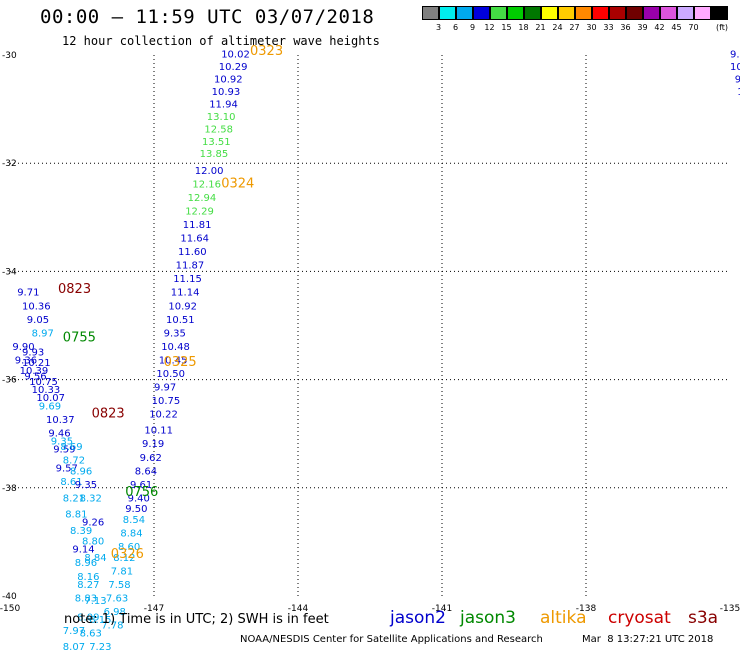  I want to click on generation-timestamp: Mar 8 13:27:21 UTC 2018, so click(648, 639).